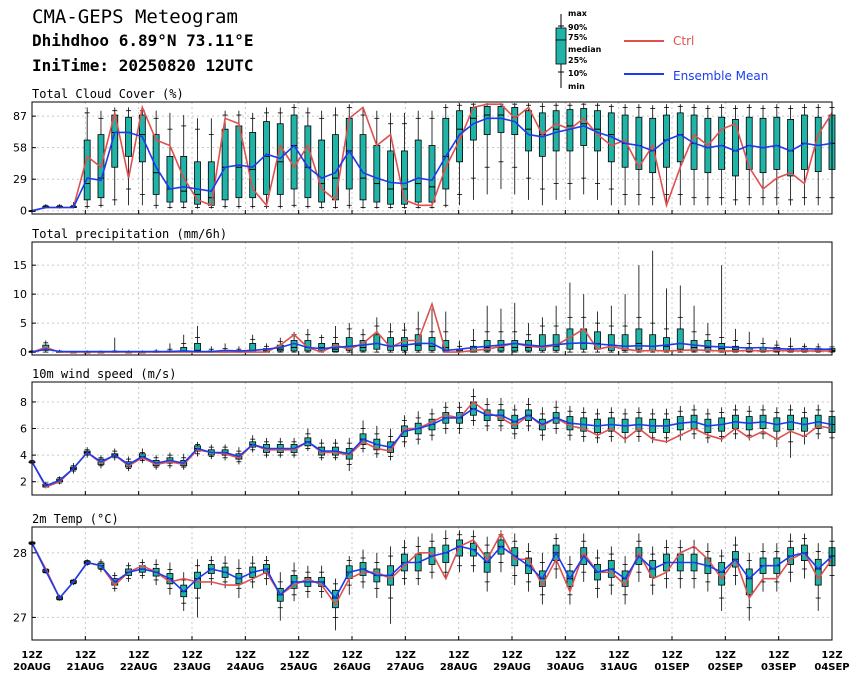 This screenshot has height=679, width=860. What do you see at coordinates (20, 617) in the screenshot?
I see `y-tick-label: 27` at bounding box center [20, 617].